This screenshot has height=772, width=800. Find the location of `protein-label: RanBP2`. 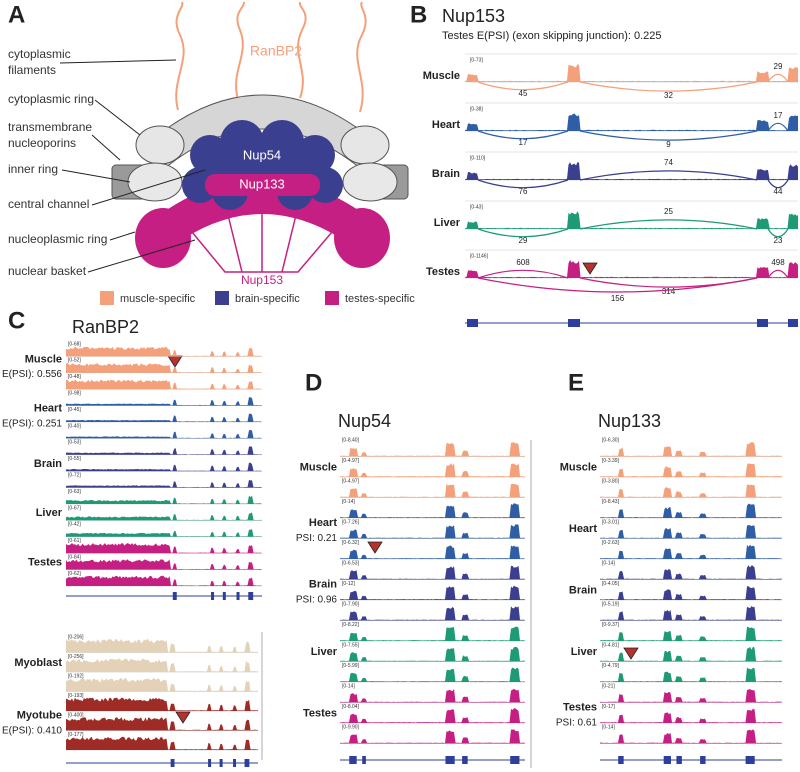

protein-label: RanBP2 is located at coordinates (276, 51).